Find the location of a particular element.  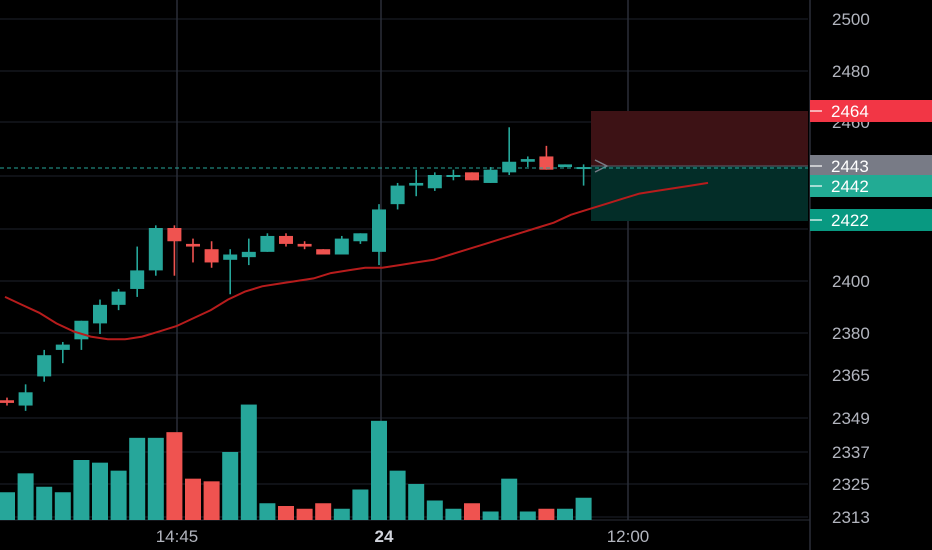

price-tick-label: 2349 is located at coordinates (851, 418).